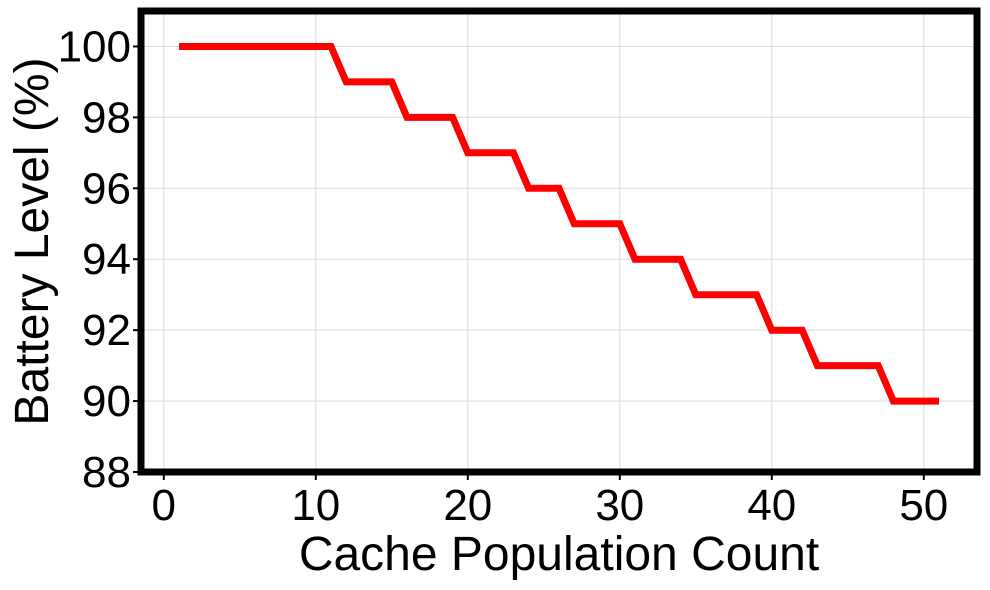 The width and height of the screenshot is (990, 590). What do you see at coordinates (106, 330) in the screenshot?
I see `y-tick-label: 92` at bounding box center [106, 330].